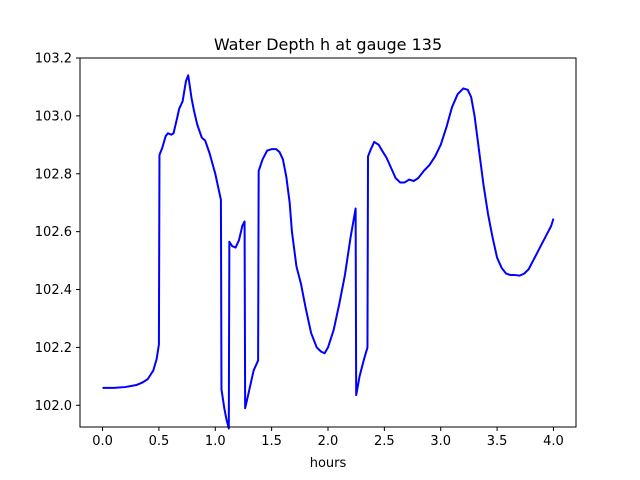  Describe the element at coordinates (53, 406) in the screenshot. I see `y-tick-label: 102.0` at that location.